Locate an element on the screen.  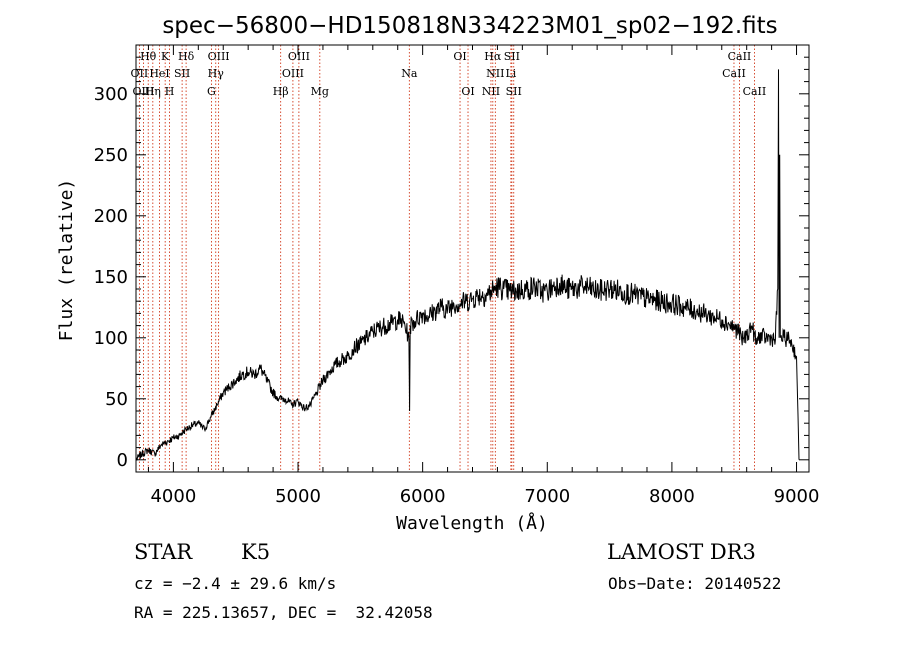
line-label-18: OIII is located at coordinates (143, 91).